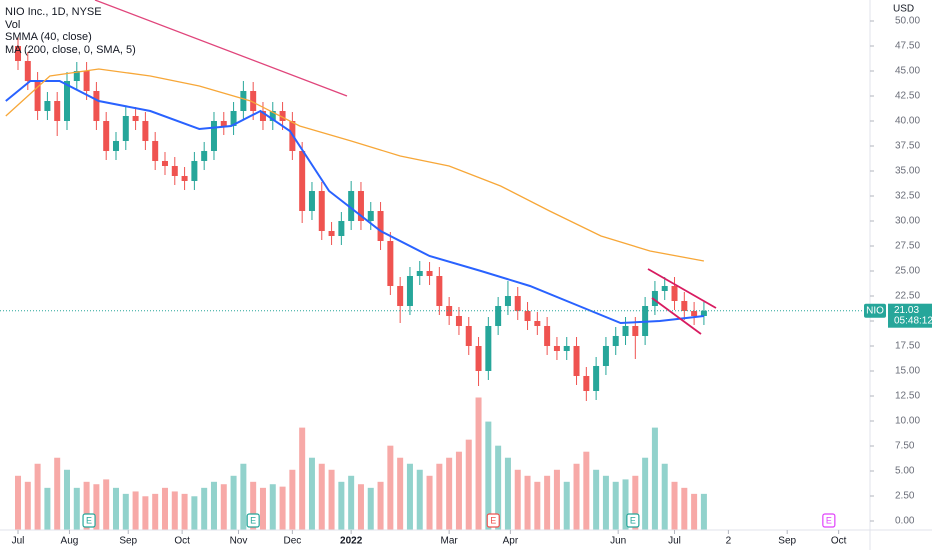 This screenshot has width=932, height=550. Describe the element at coordinates (618, 541) in the screenshot. I see `x-tick-label: Jun` at that location.